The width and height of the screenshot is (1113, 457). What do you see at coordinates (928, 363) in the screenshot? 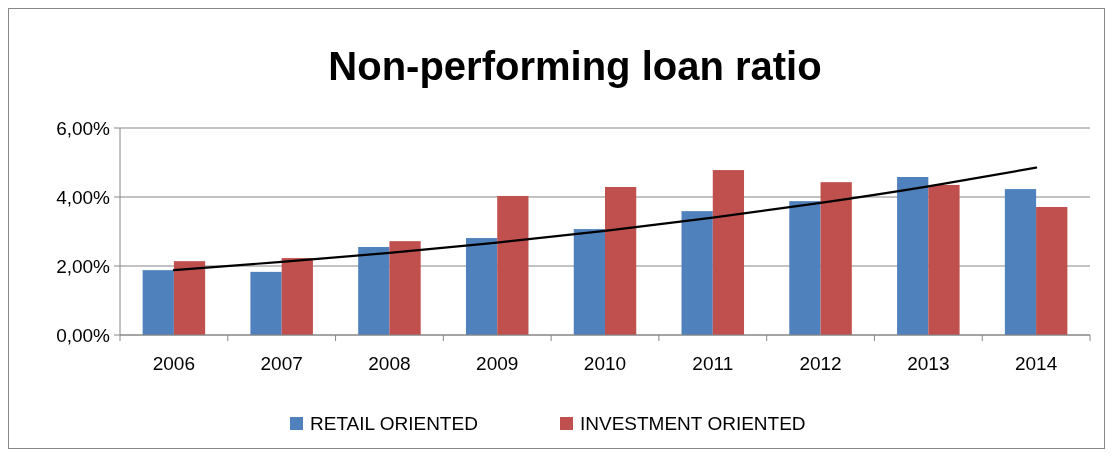
I see `x-tick-label: 2013` at bounding box center [928, 363].